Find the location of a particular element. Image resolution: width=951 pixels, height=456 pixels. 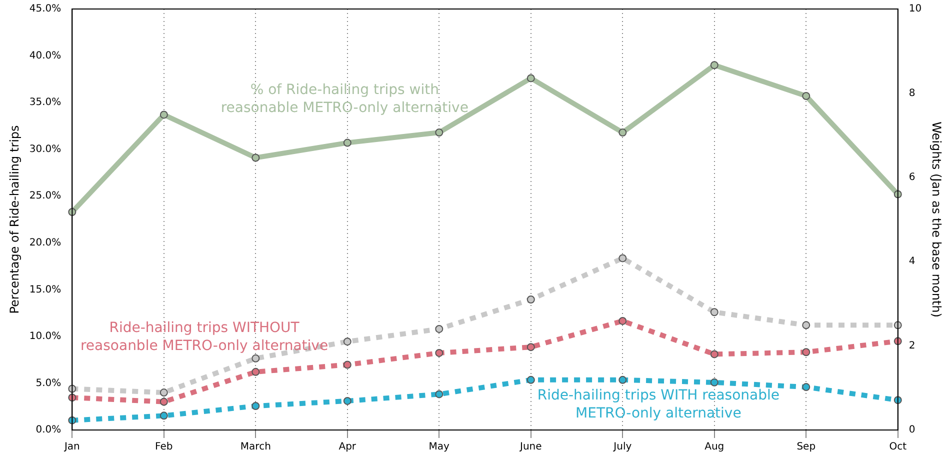

x-tick-label: Aug is located at coordinates (714, 447).